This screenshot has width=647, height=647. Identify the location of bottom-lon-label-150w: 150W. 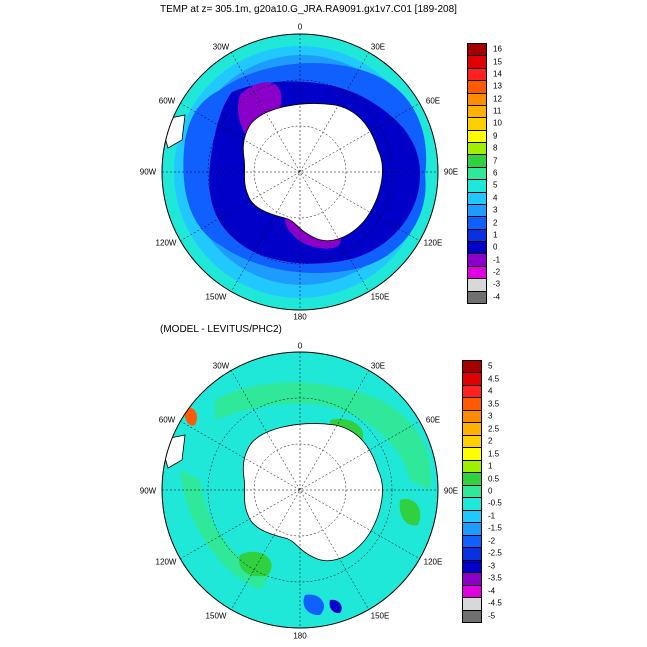
(216, 616).